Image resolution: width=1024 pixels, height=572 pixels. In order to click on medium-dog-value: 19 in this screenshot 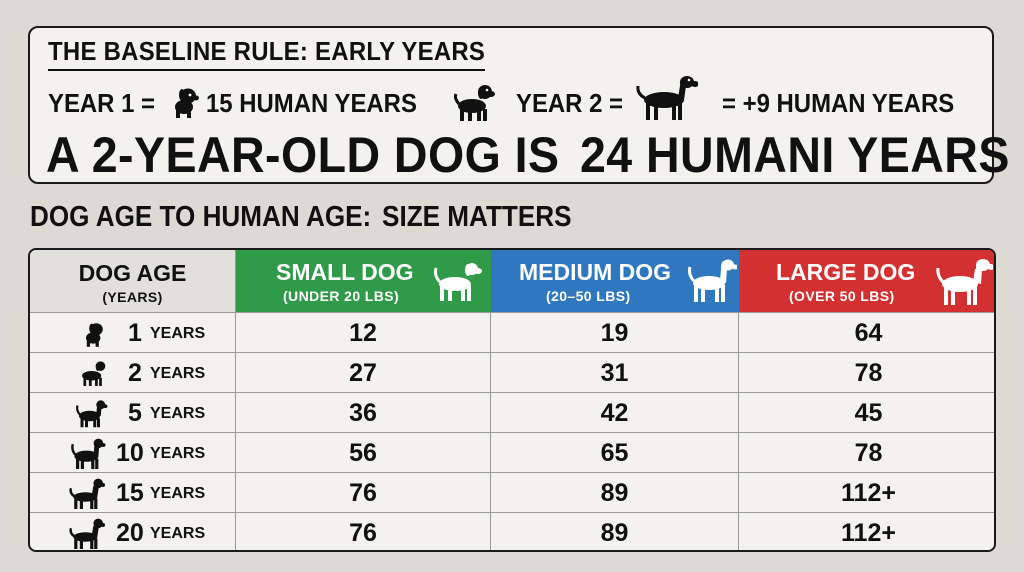, I will do `click(615, 333)`.